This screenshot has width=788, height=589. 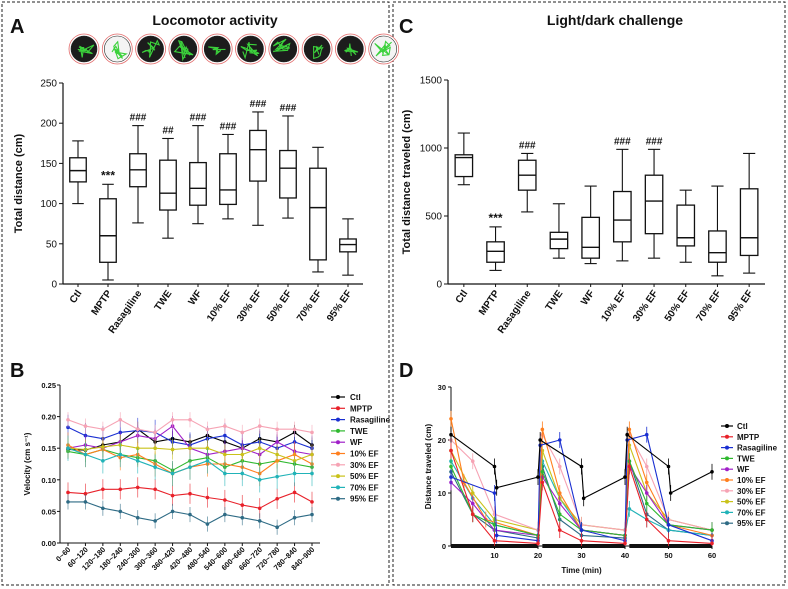 I want to click on legend-label: TWE, so click(x=746, y=458).